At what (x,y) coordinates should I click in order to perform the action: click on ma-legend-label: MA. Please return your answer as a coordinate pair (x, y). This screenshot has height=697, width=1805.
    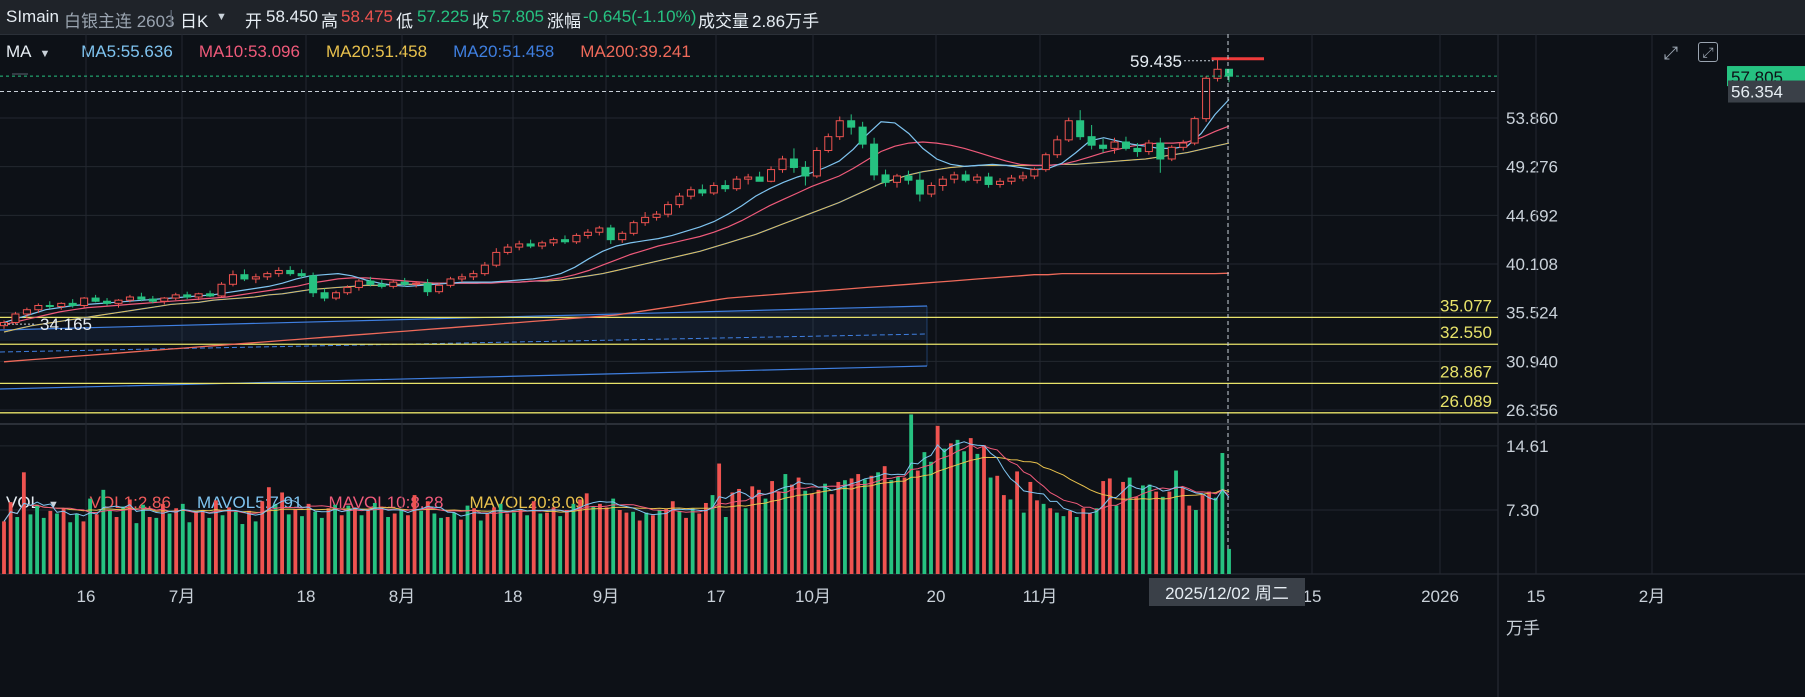
    Looking at the image, I should click on (19, 51).